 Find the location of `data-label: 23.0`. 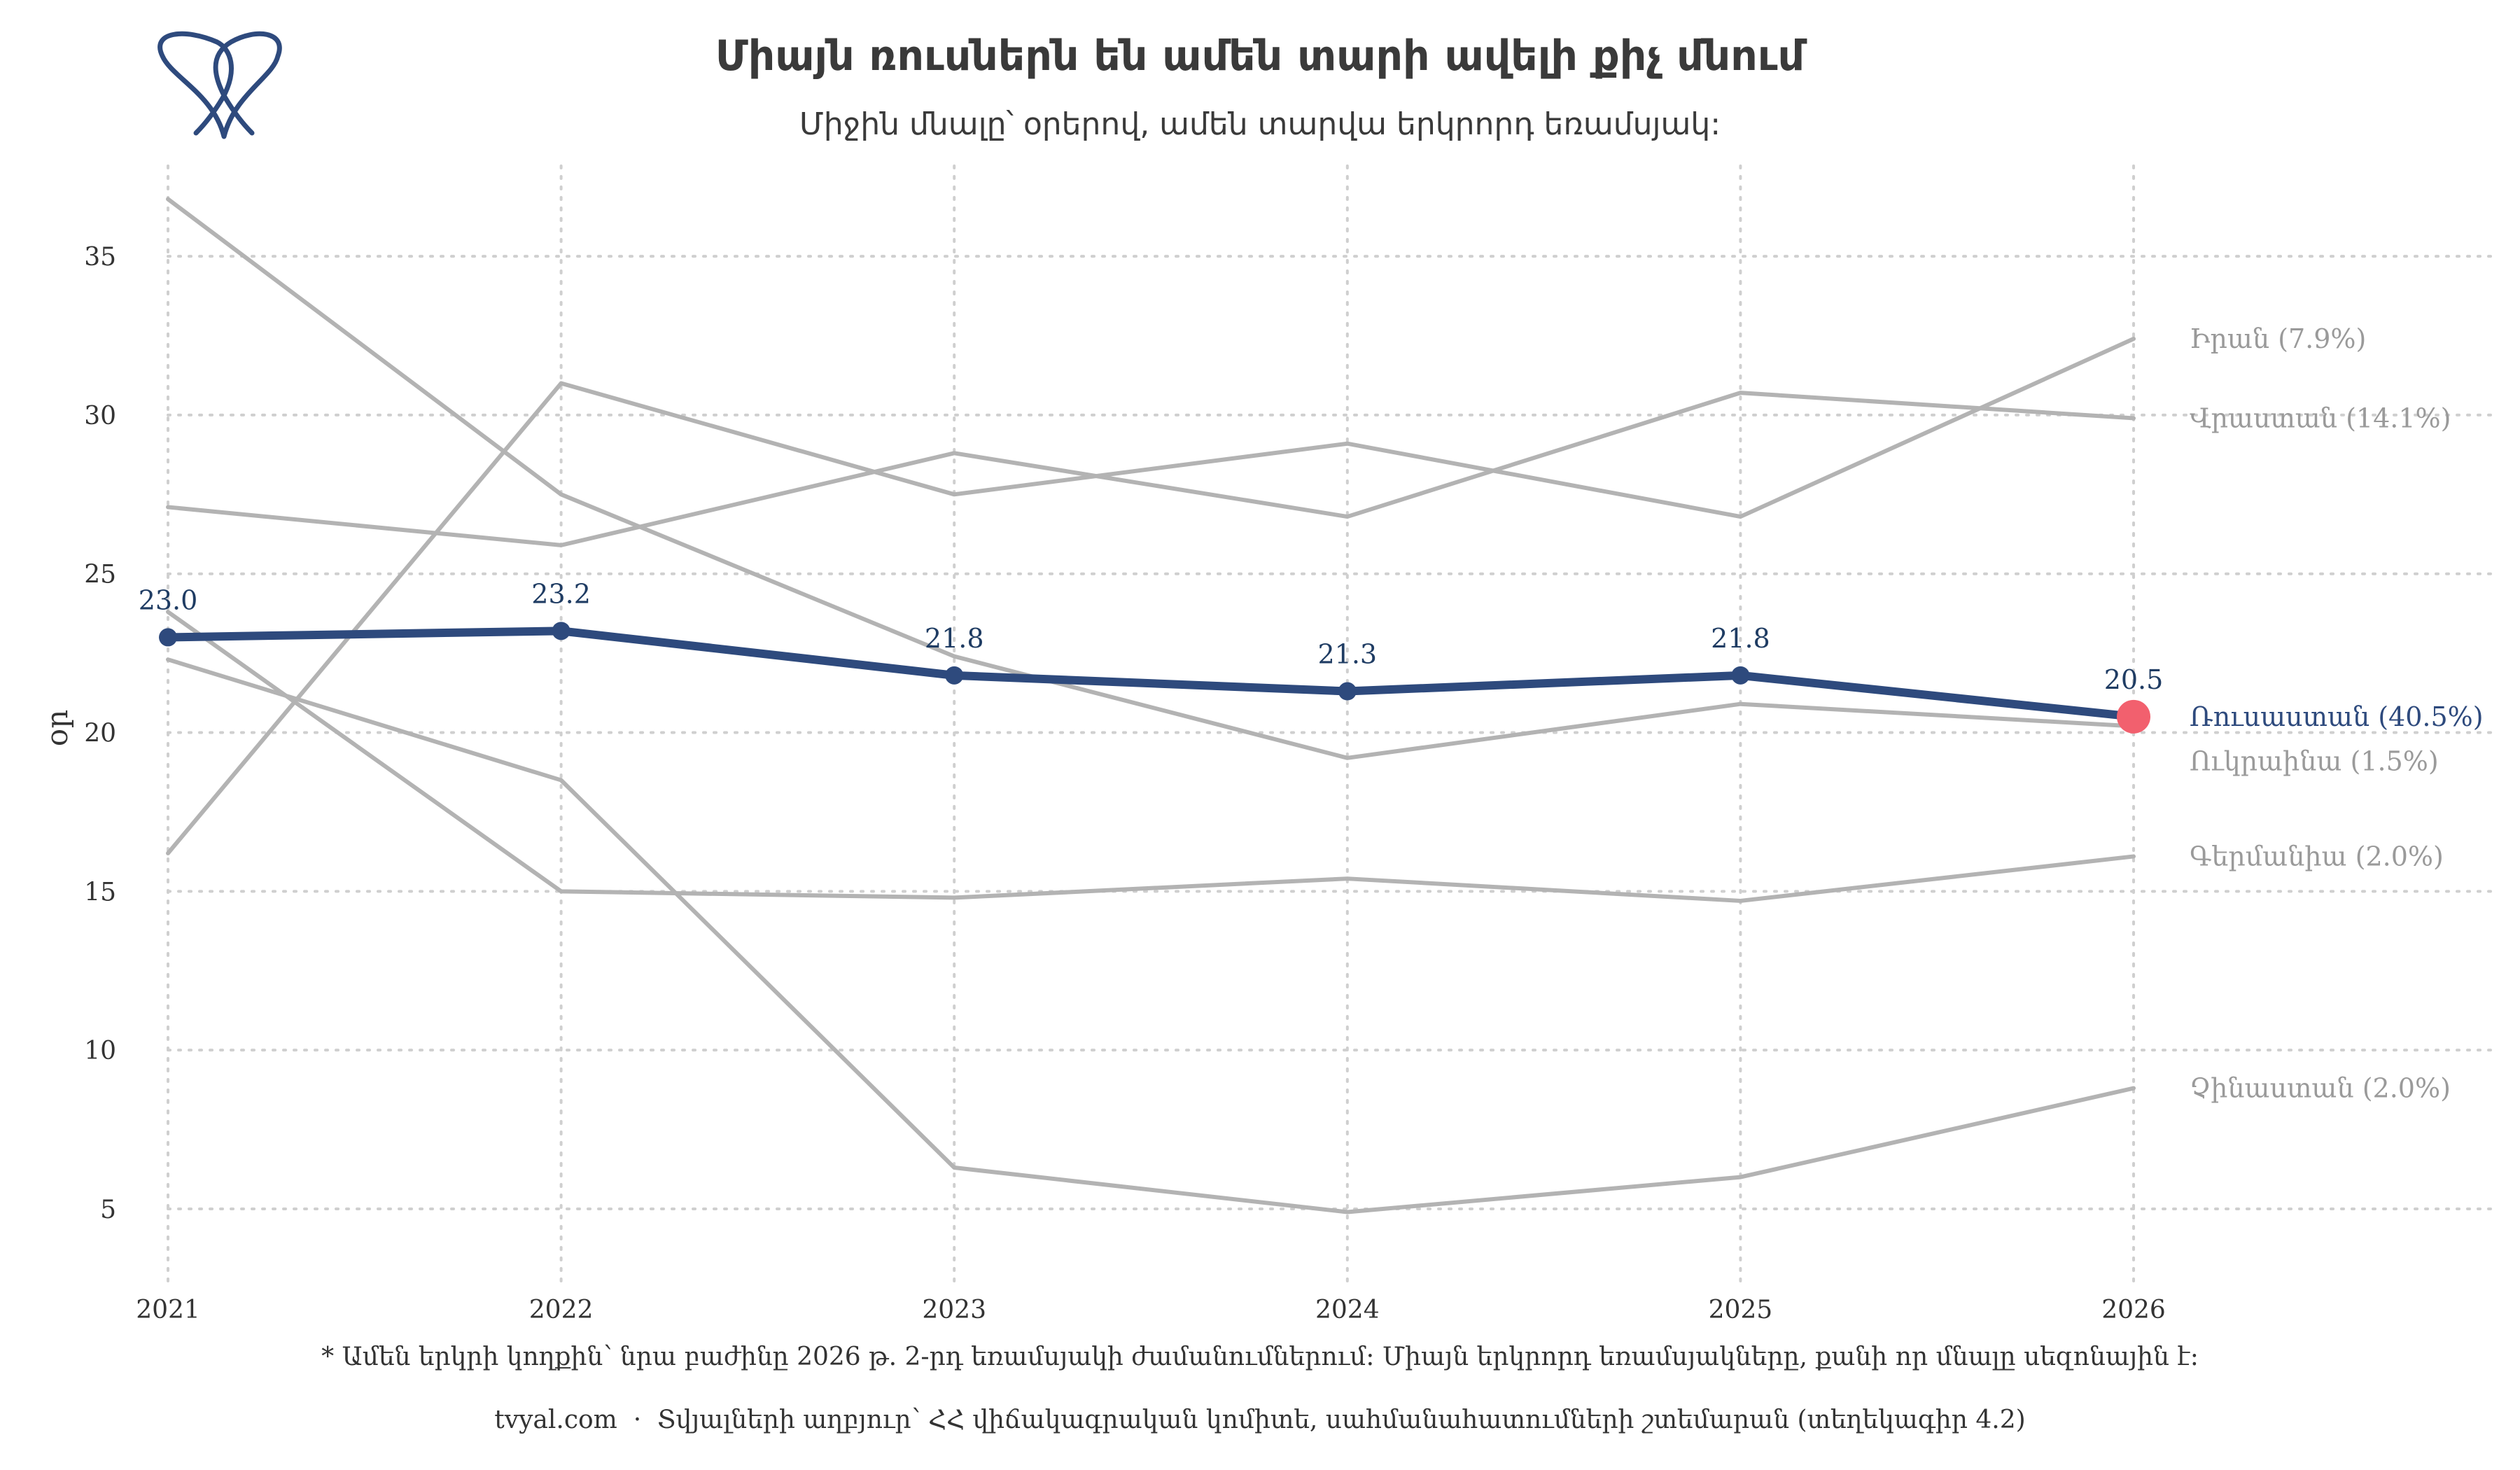

data-label: 23.0 is located at coordinates (168, 599).